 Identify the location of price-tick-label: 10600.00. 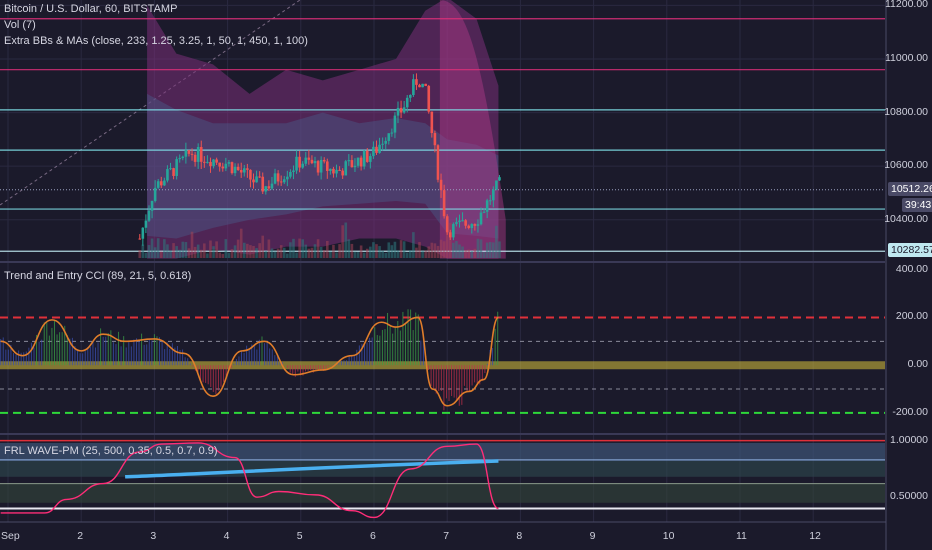
(906, 165).